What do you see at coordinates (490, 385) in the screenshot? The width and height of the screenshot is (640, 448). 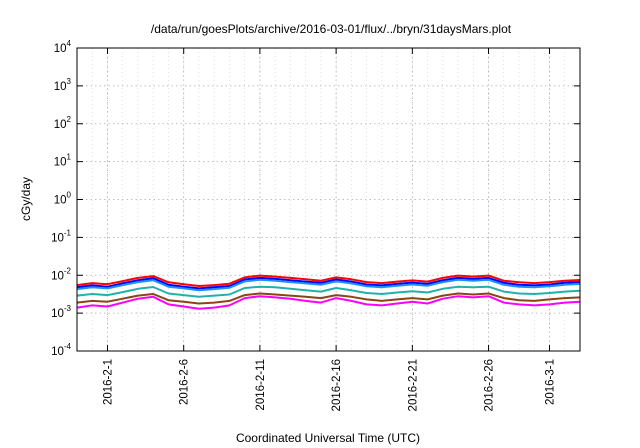 I see `x-tick-label: 2016-2-26` at bounding box center [490, 385].